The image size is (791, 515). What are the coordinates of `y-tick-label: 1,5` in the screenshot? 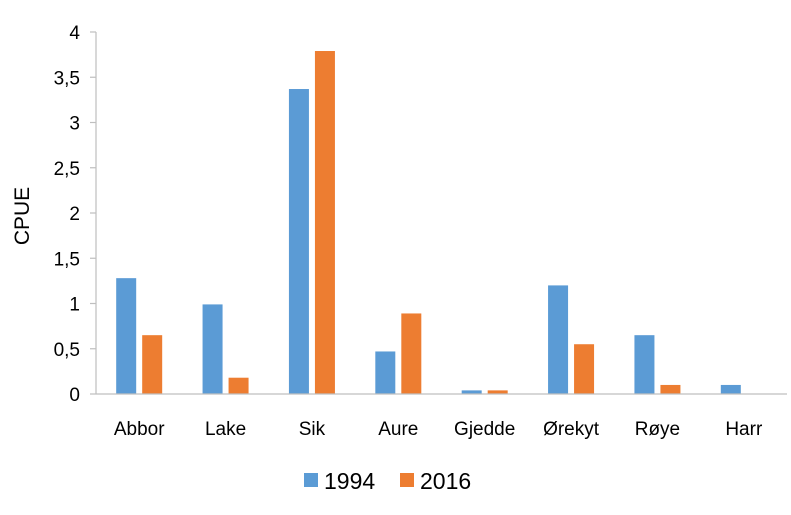 It's located at (67, 259).